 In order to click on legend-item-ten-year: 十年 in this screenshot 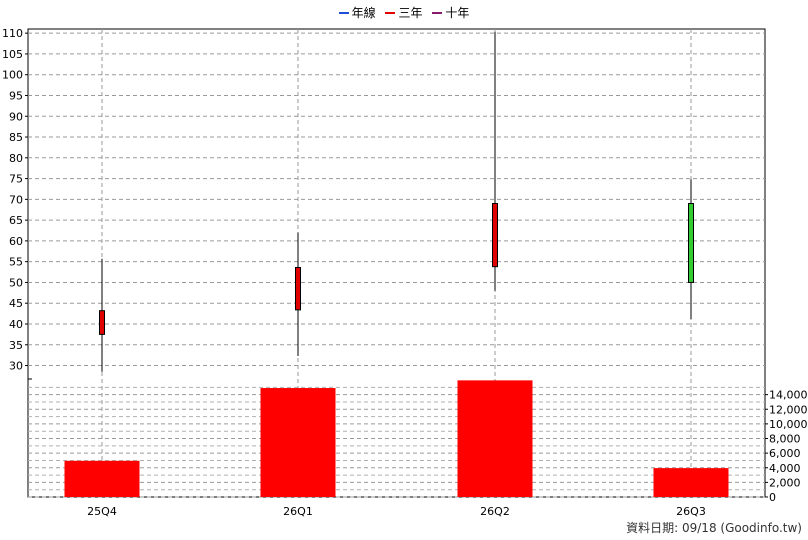, I will do `click(450, 12)`.